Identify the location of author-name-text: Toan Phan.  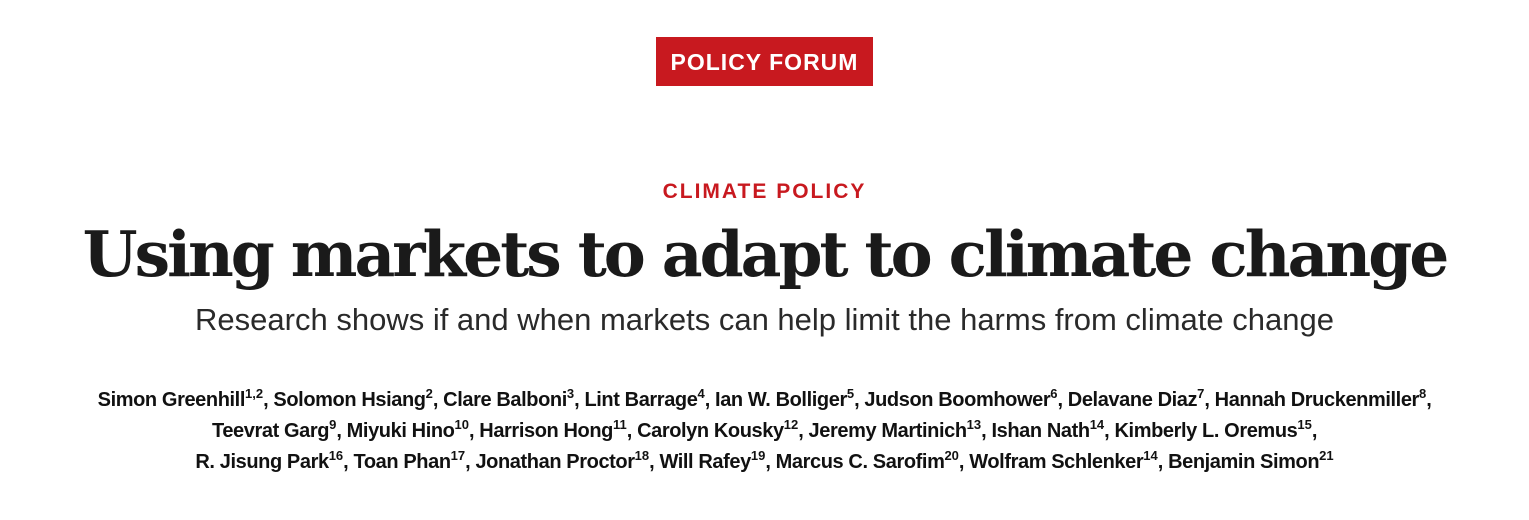
(402, 462).